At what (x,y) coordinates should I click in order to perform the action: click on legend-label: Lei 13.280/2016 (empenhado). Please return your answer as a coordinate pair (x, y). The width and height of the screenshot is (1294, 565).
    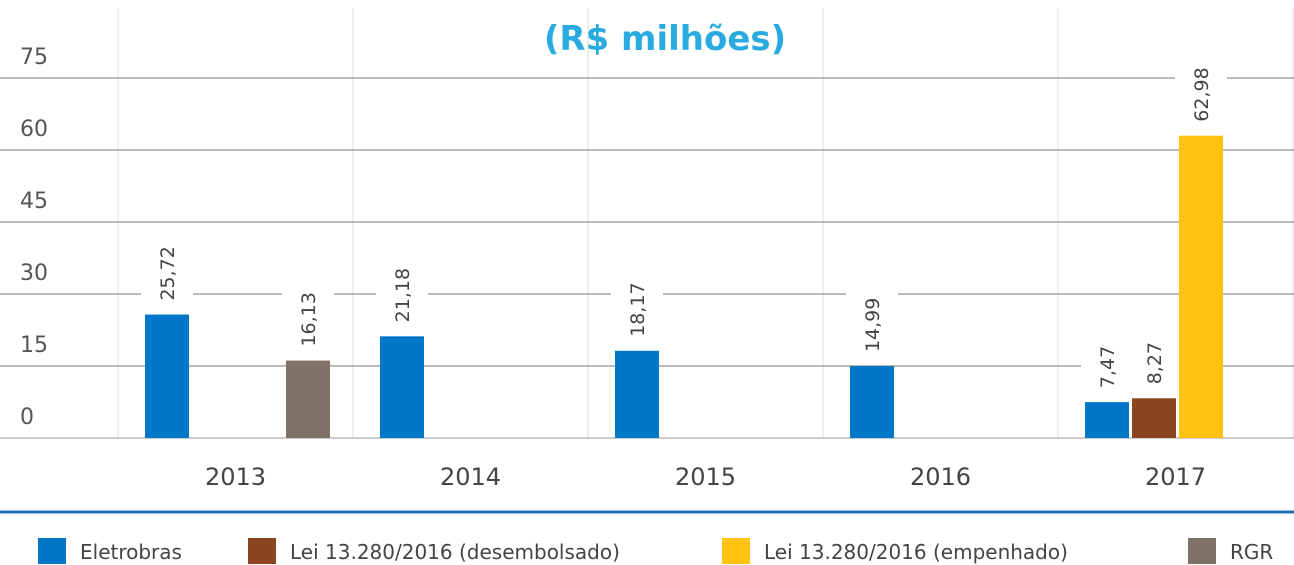
    Looking at the image, I should click on (916, 552).